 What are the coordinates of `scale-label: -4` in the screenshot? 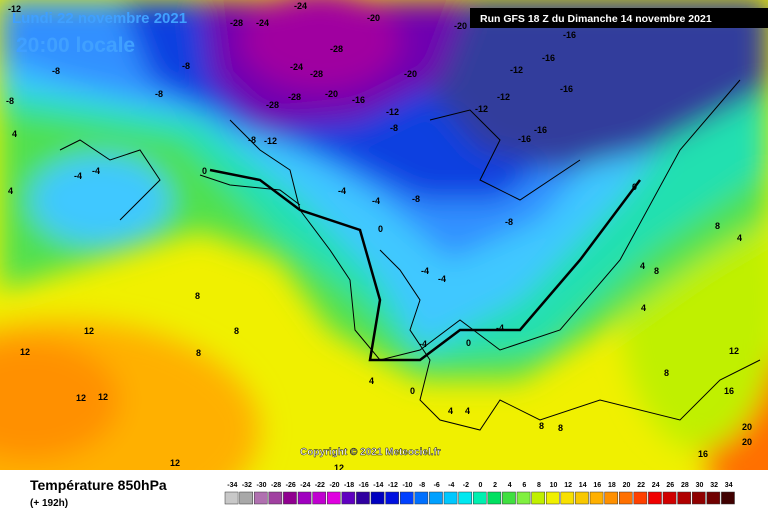 It's located at (451, 485).